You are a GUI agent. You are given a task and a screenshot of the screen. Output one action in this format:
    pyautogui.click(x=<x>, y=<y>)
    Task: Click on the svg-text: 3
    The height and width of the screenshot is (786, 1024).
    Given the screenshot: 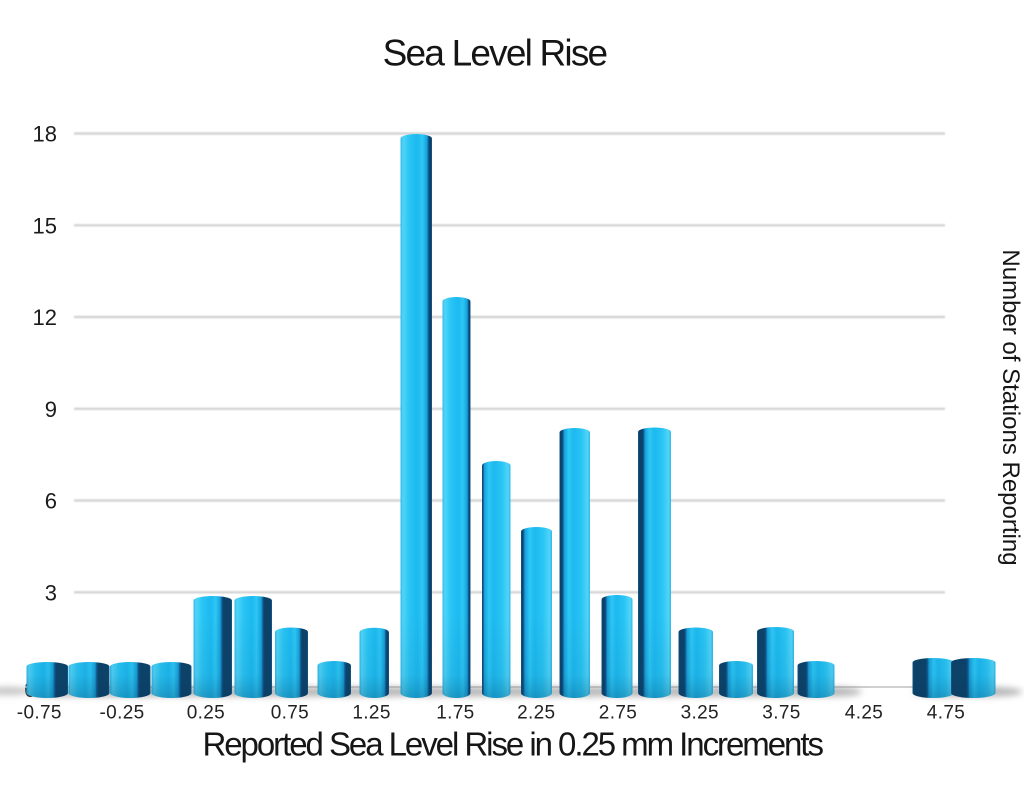 What is the action you would take?
    pyautogui.click(x=51, y=593)
    